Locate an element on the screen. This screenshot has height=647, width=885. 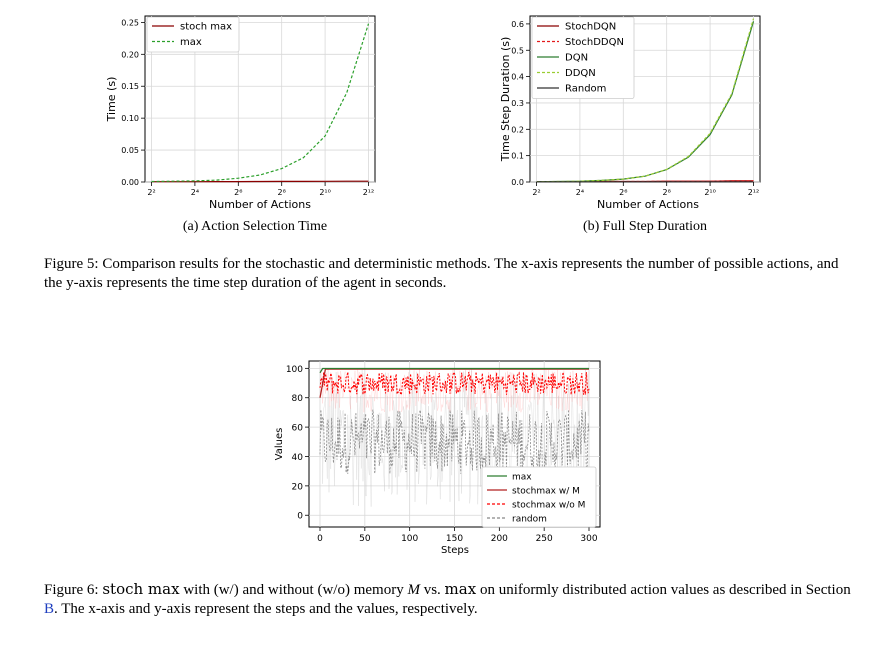
x-axis-label: Steps is located at coordinates (455, 550).